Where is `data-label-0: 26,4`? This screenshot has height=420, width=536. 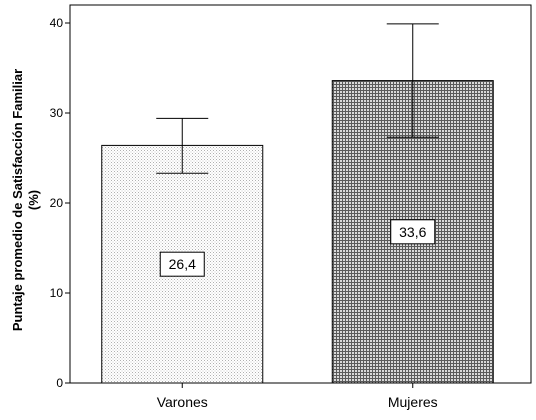 data-label-0: 26,4 is located at coordinates (182, 264).